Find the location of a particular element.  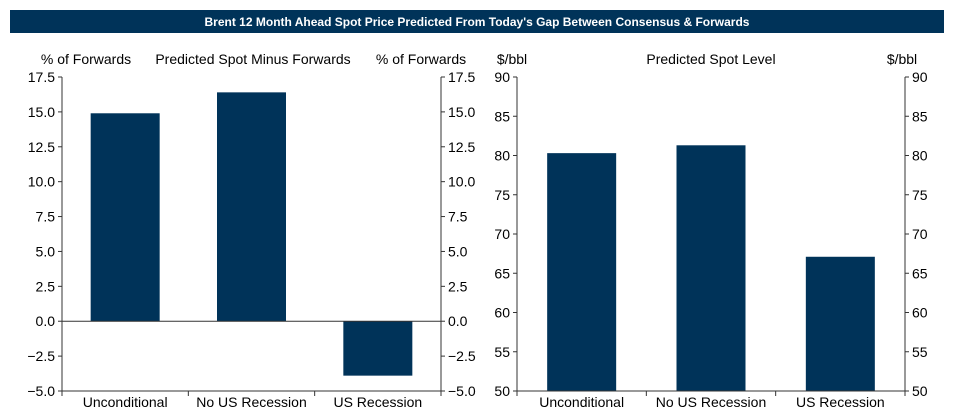

left-chart-ylabel-right: % of Forwards is located at coordinates (421, 59).